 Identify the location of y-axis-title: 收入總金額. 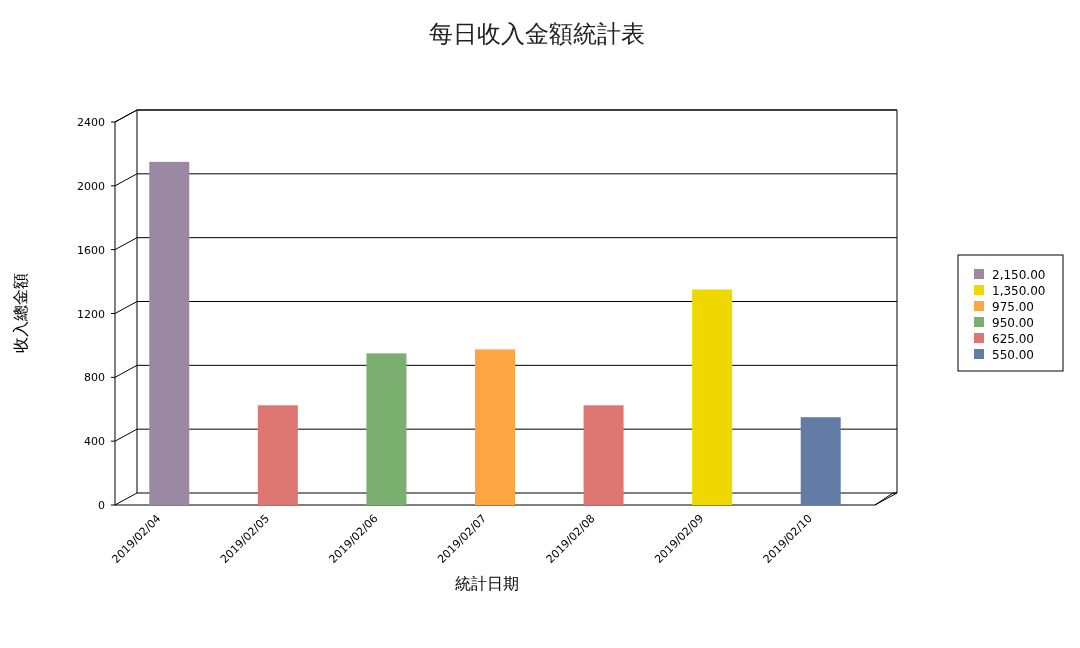
(20, 313).